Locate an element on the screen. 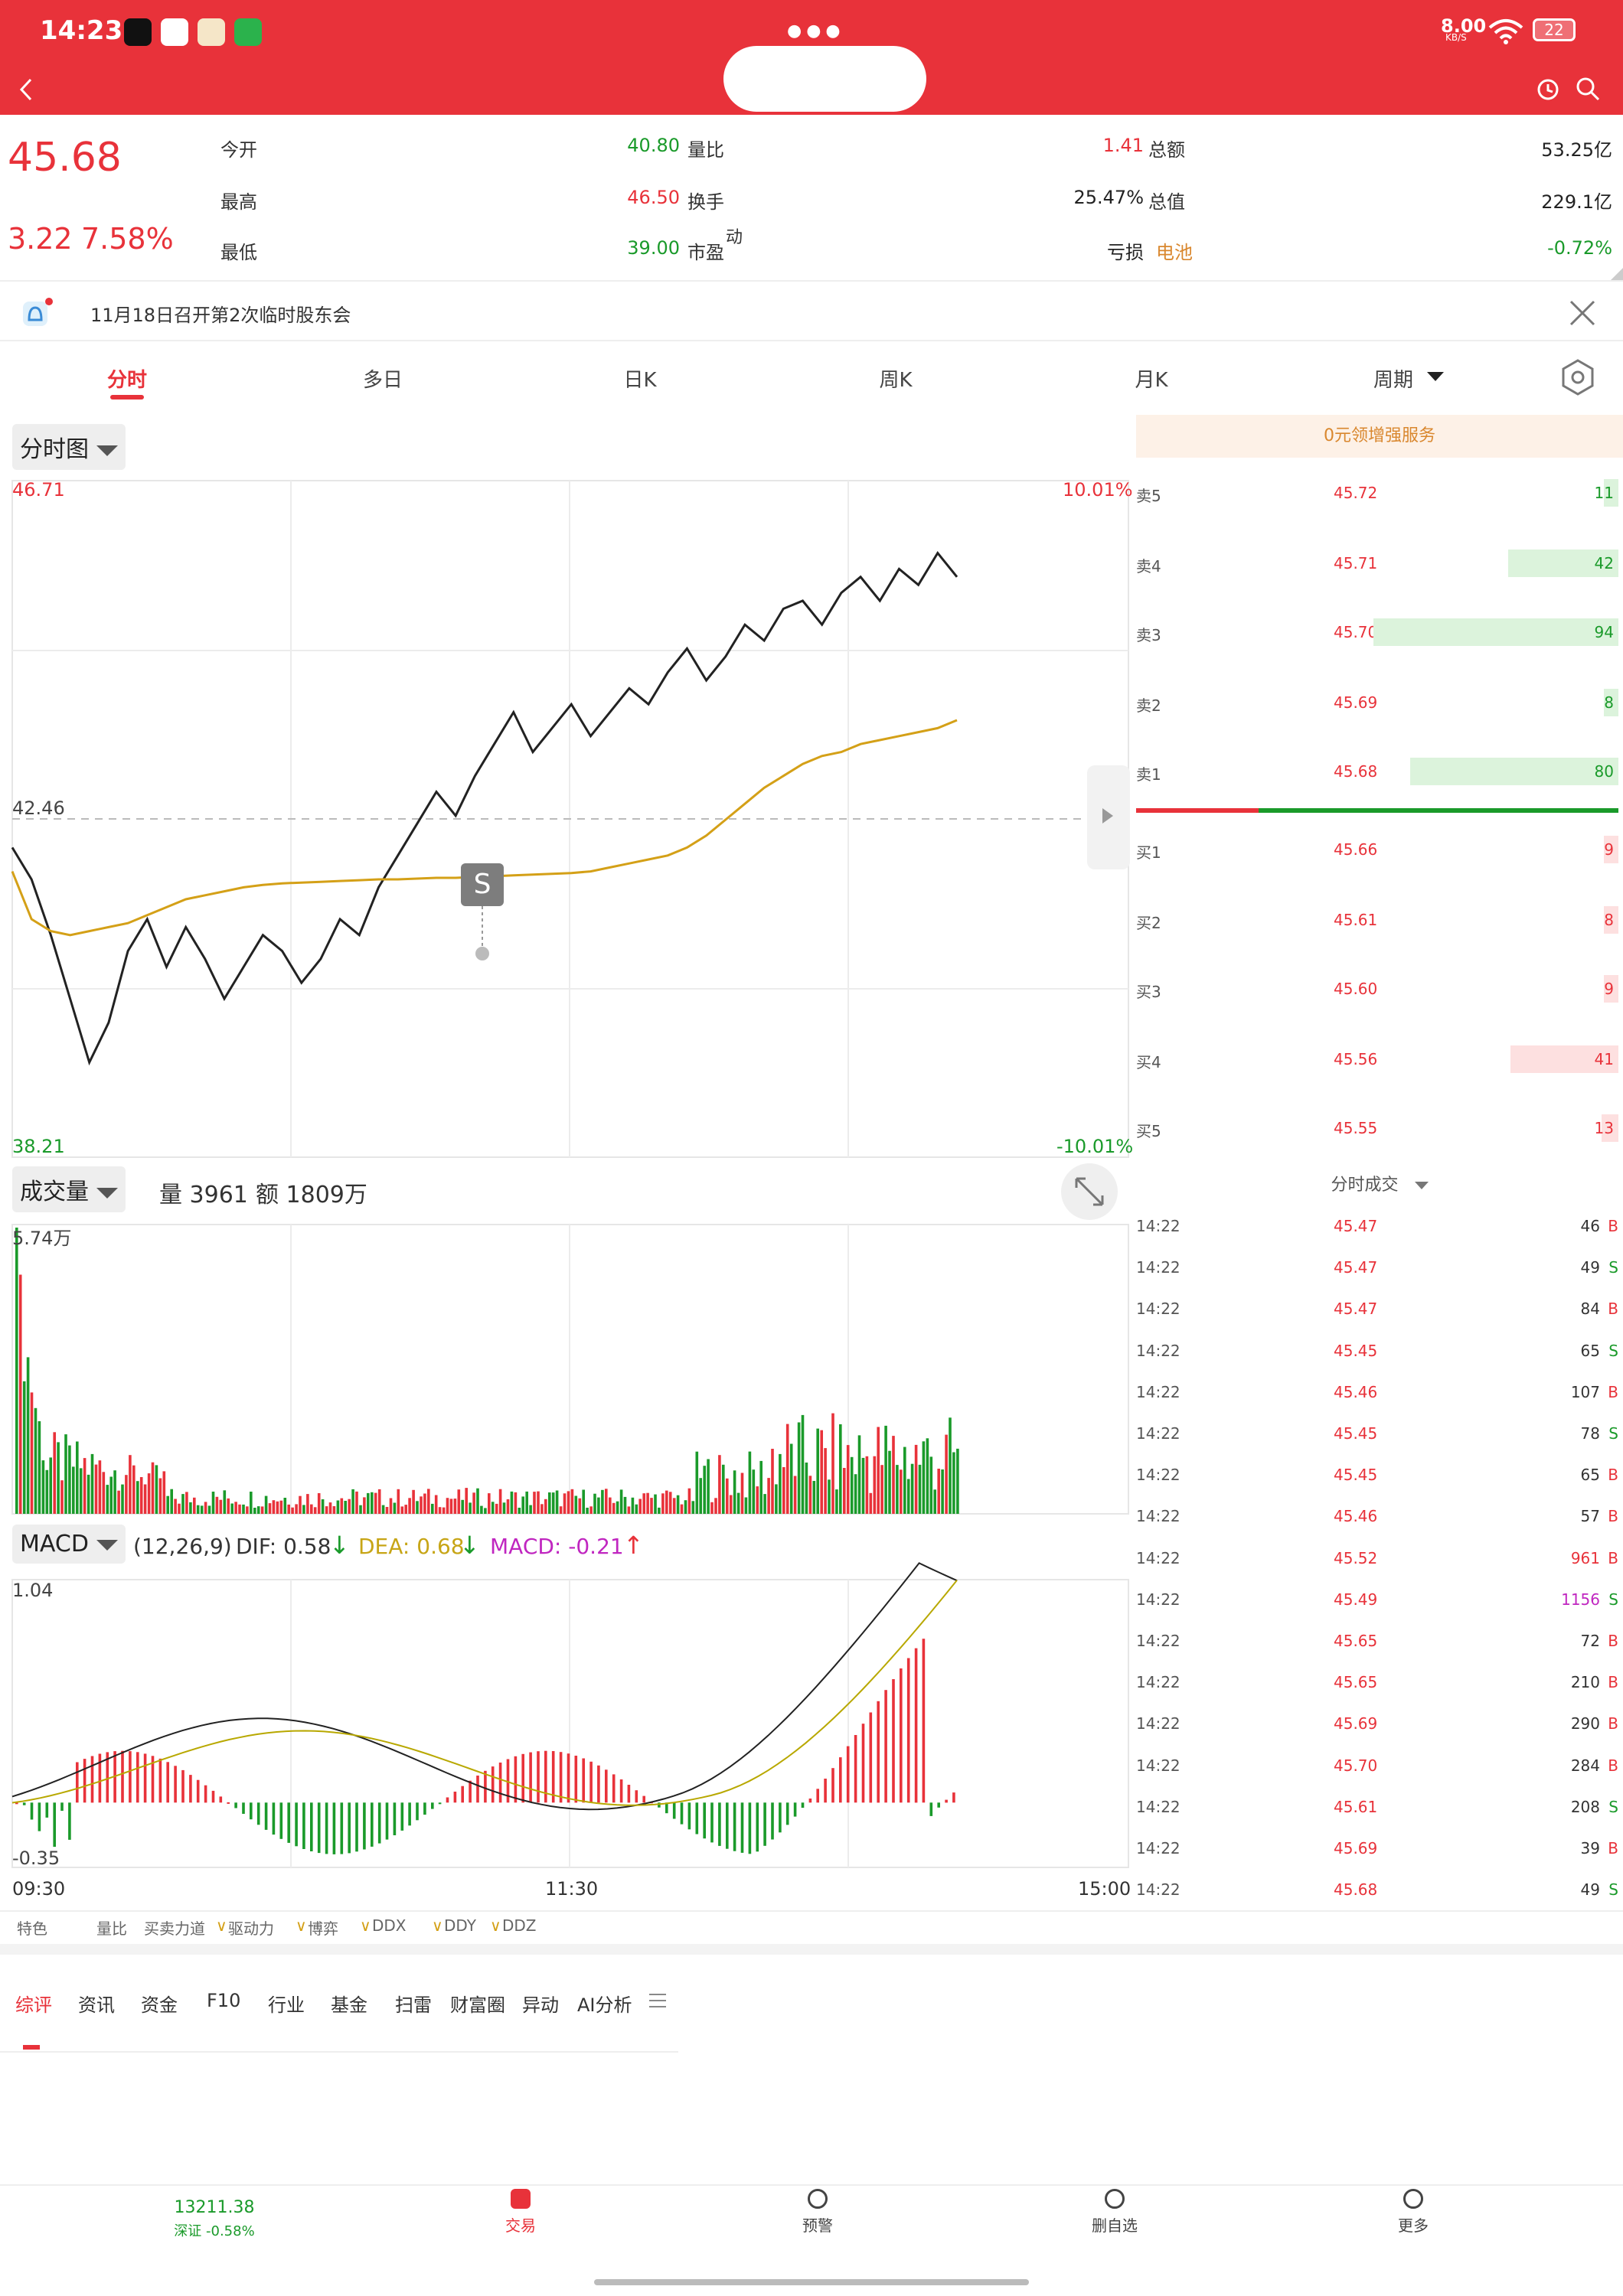  fullscreen-button is located at coordinates (1089, 1191).